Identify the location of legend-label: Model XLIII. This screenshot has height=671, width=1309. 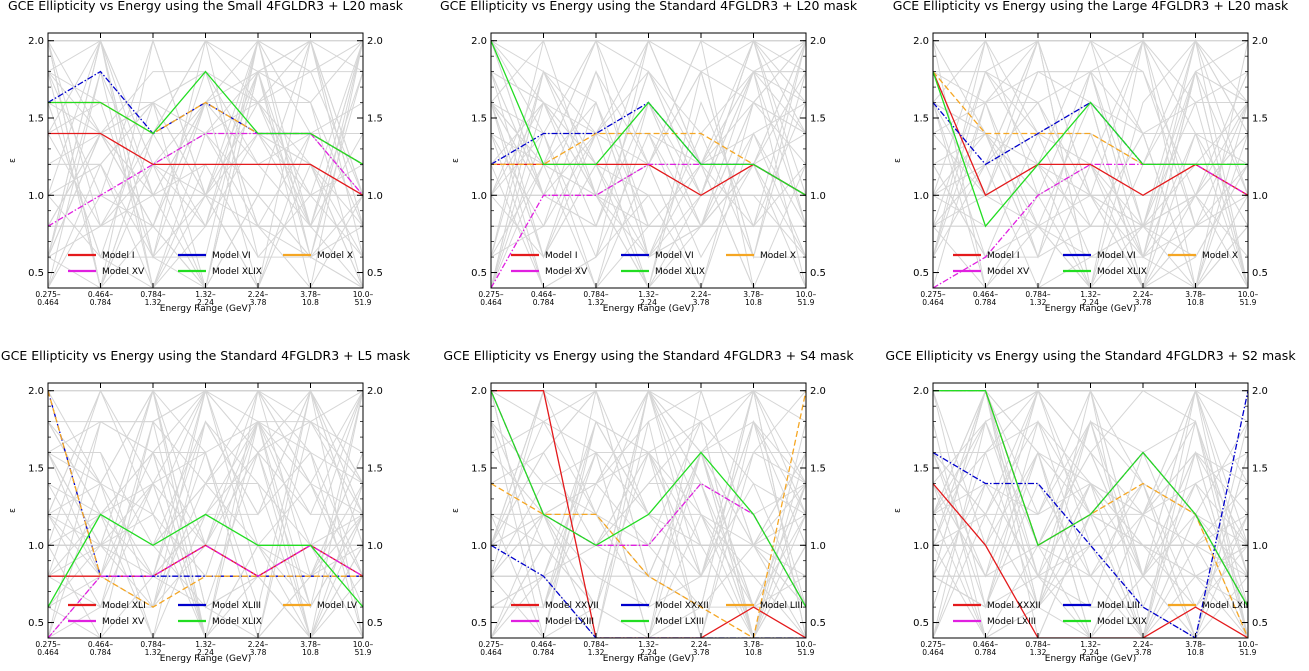
(236, 606).